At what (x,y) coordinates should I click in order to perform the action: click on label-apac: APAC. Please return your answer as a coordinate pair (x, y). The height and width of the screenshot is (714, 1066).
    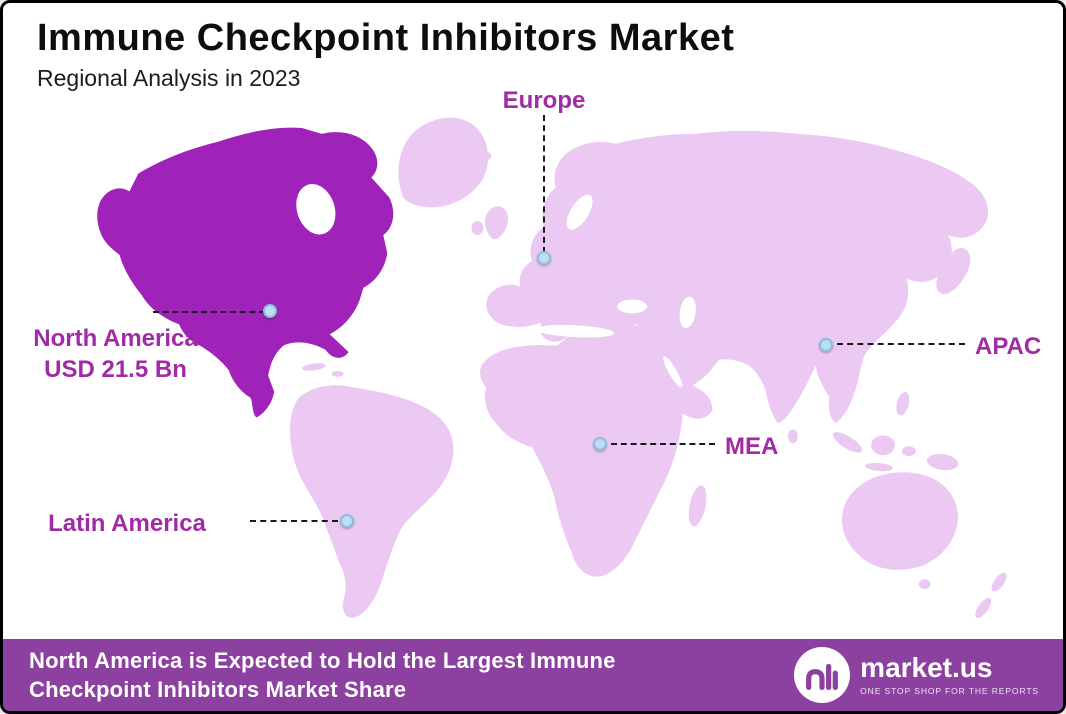
    Looking at the image, I should click on (1008, 346).